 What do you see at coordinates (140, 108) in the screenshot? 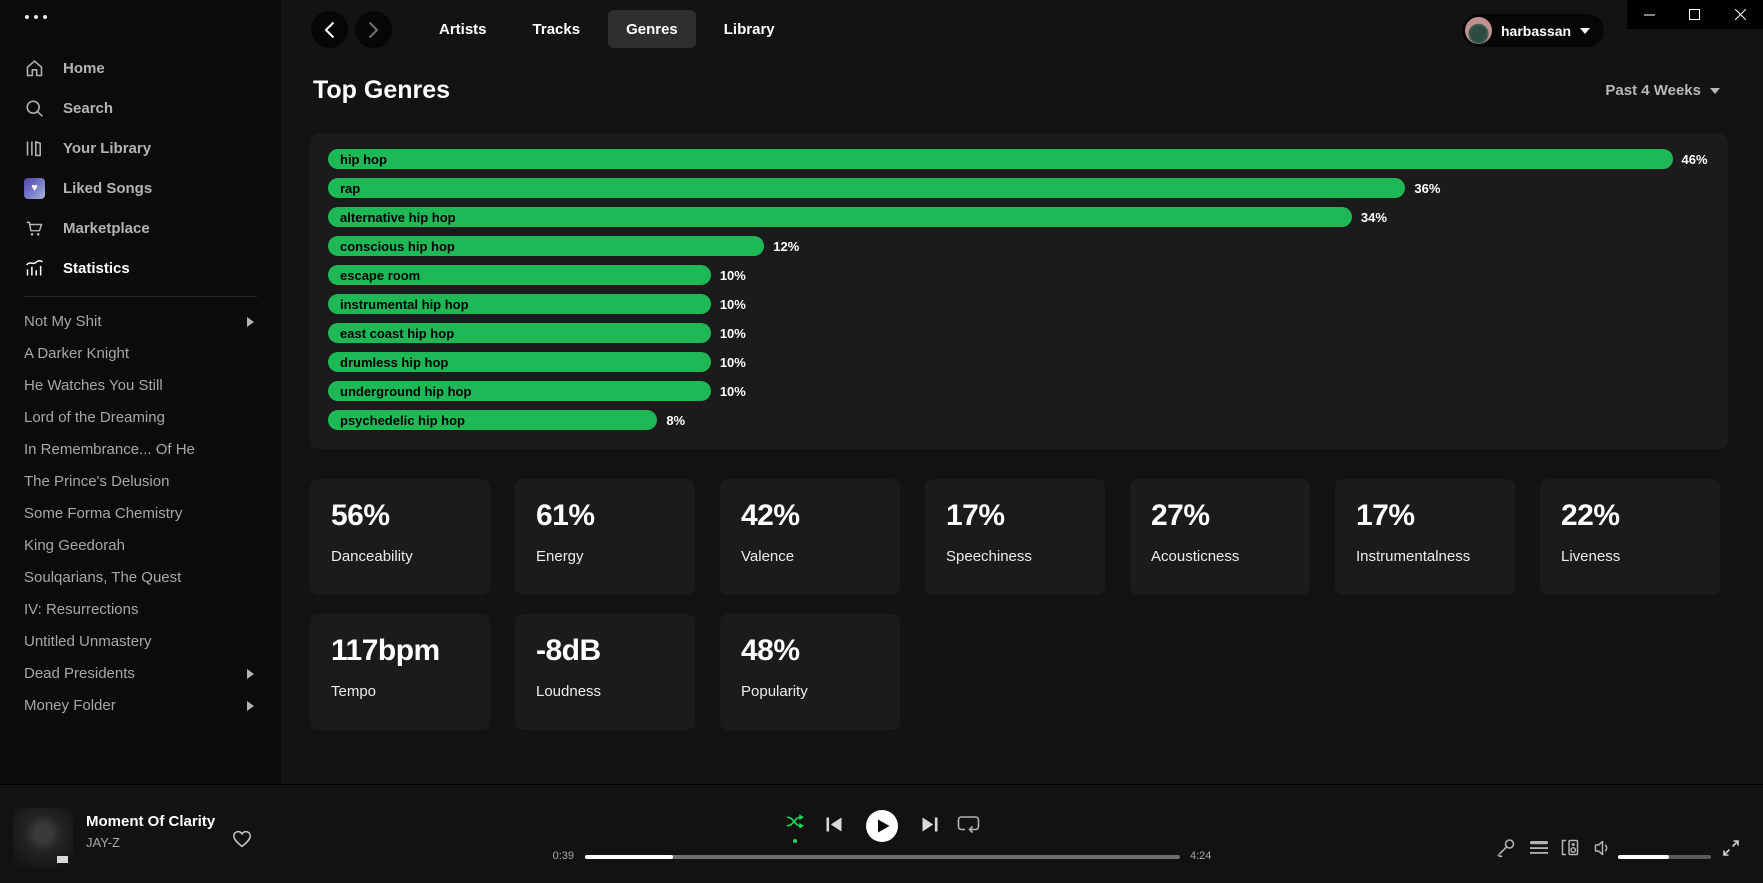
I see `sidebar-item-search: Search` at bounding box center [140, 108].